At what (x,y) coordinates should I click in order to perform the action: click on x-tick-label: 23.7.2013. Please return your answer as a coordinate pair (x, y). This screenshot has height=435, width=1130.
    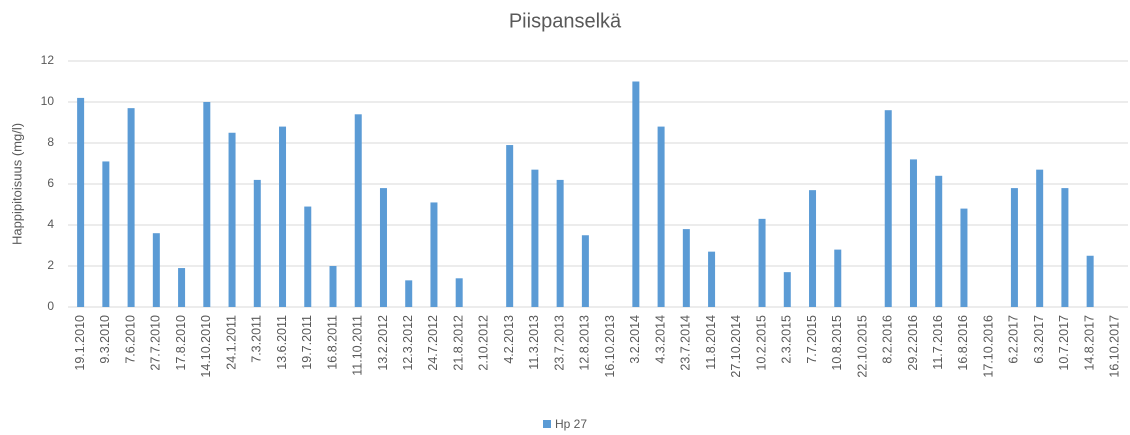
    Looking at the image, I should click on (559, 343).